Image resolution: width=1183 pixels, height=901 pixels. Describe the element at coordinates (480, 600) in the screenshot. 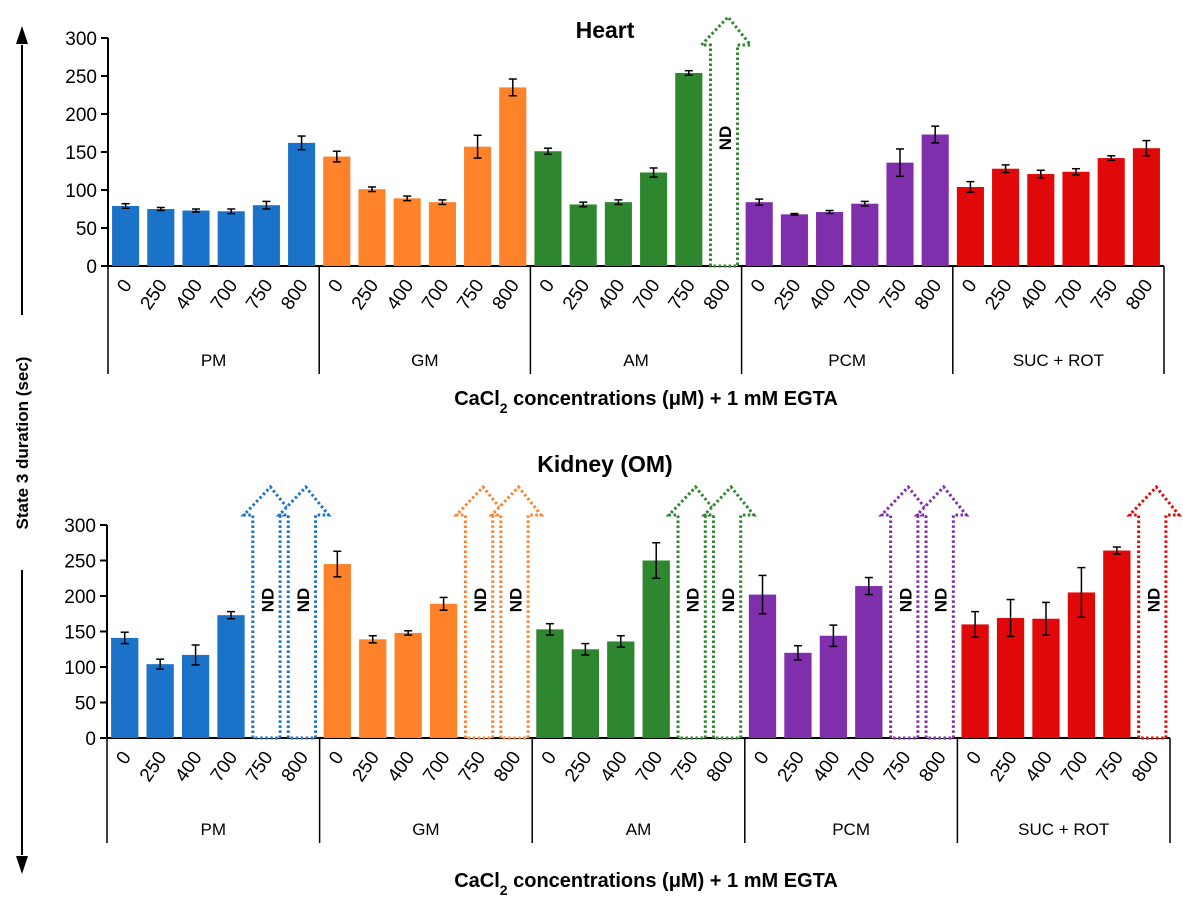

I see `gm-nd-label-750: ND` at that location.